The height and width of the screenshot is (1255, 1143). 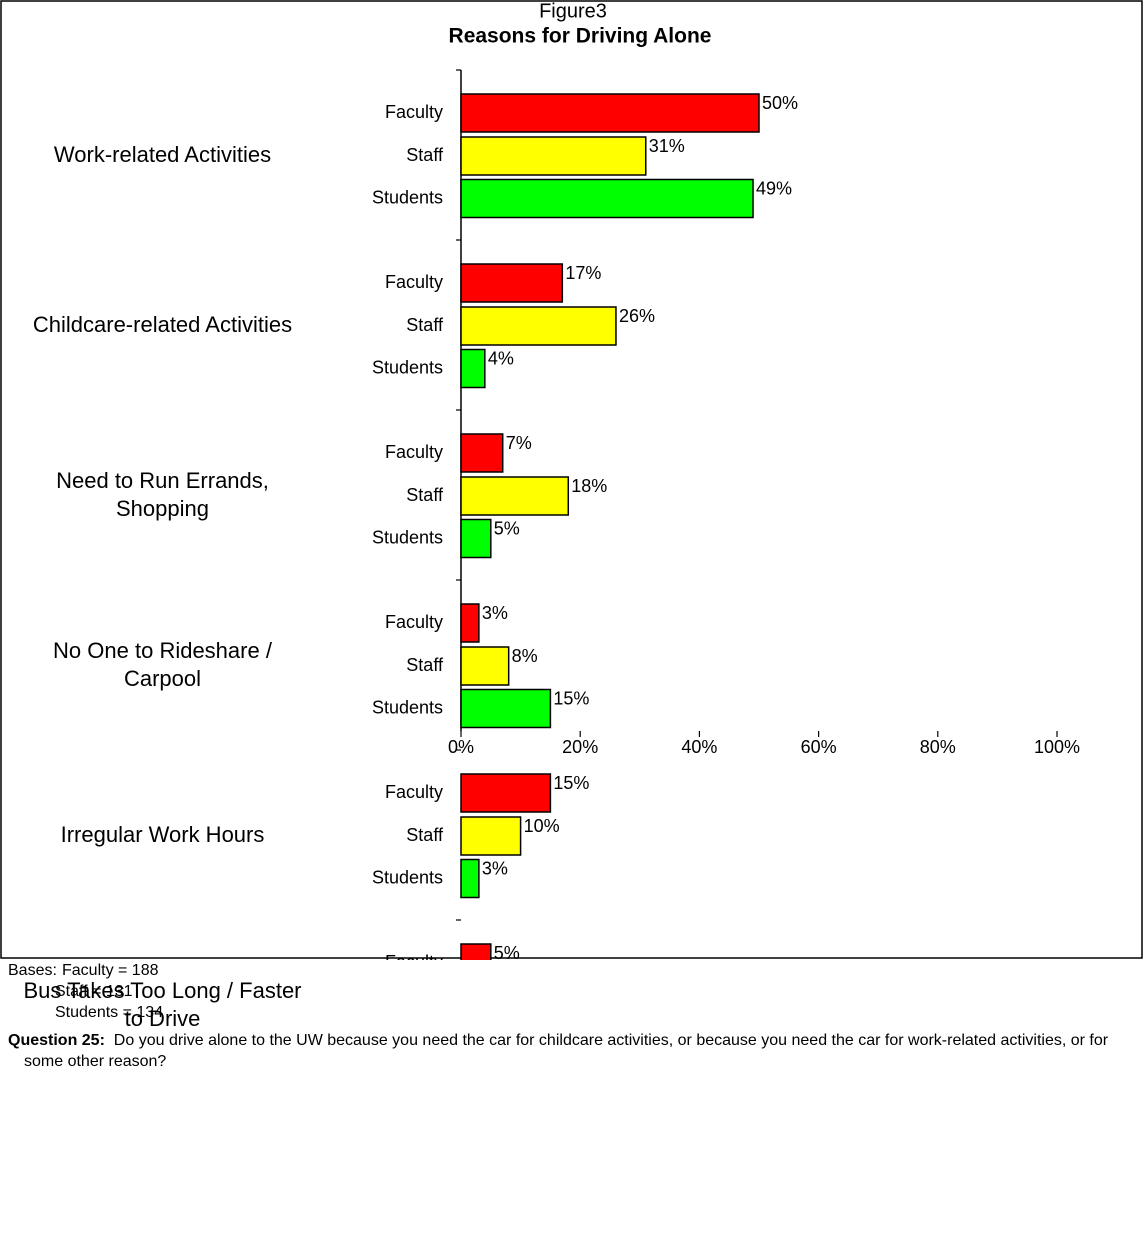 I want to click on category-label: Work-related Activities, so click(x=162, y=154).